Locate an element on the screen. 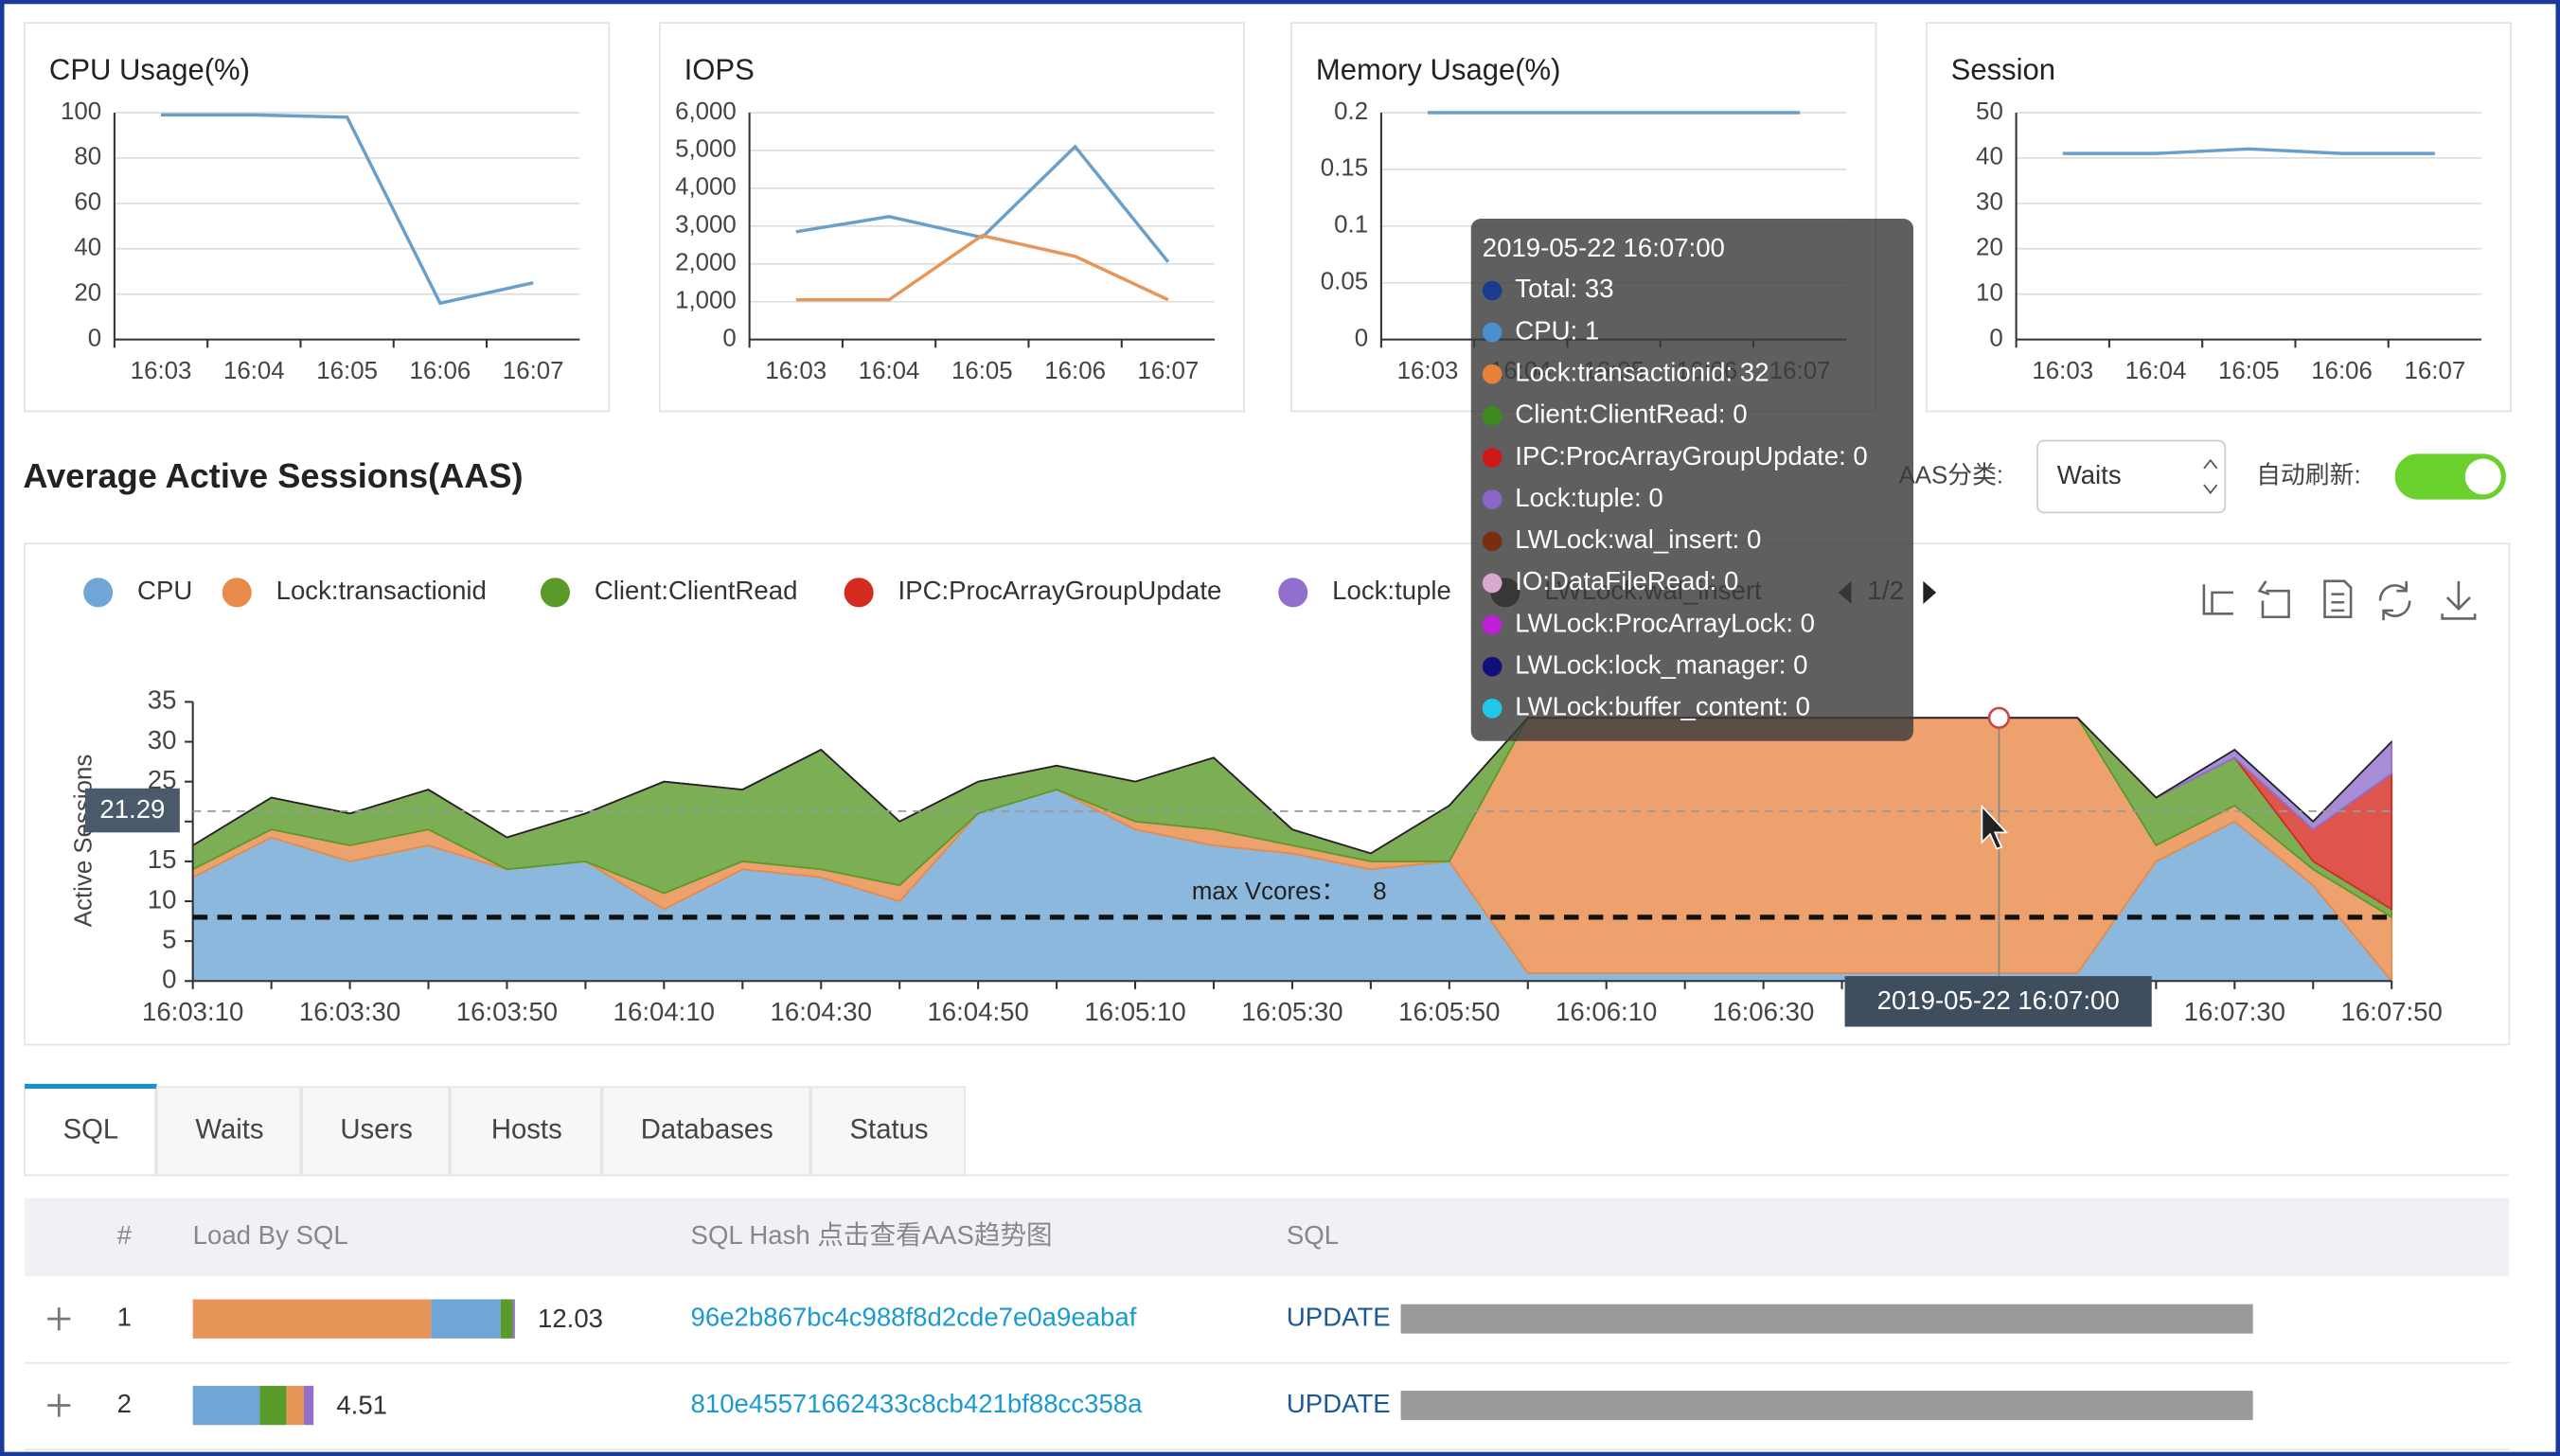 The image size is (2560, 1456). download-icon is located at coordinates (2459, 600).